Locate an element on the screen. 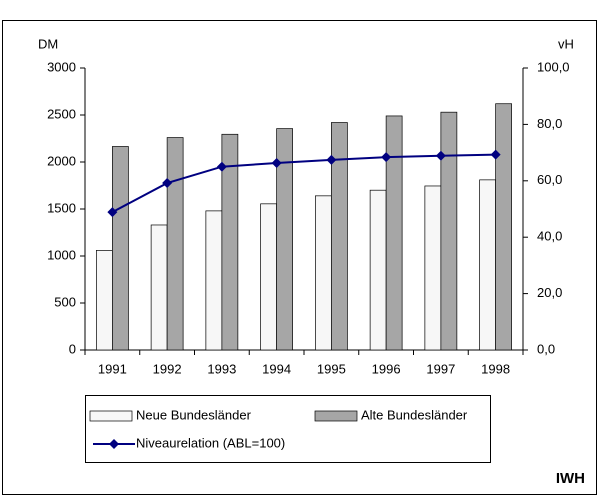 The image size is (600, 502). y2-tick-label: 40,0 is located at coordinates (549, 236).